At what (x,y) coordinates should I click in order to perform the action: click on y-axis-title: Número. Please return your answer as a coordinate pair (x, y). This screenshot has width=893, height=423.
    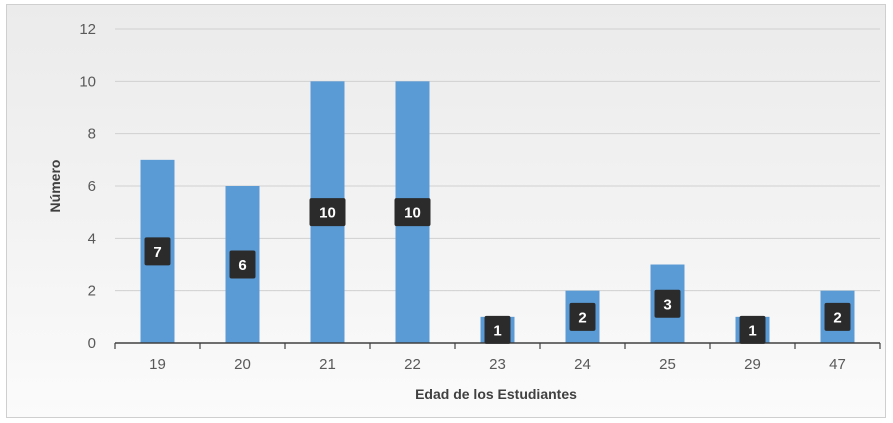
    Looking at the image, I should click on (55, 186).